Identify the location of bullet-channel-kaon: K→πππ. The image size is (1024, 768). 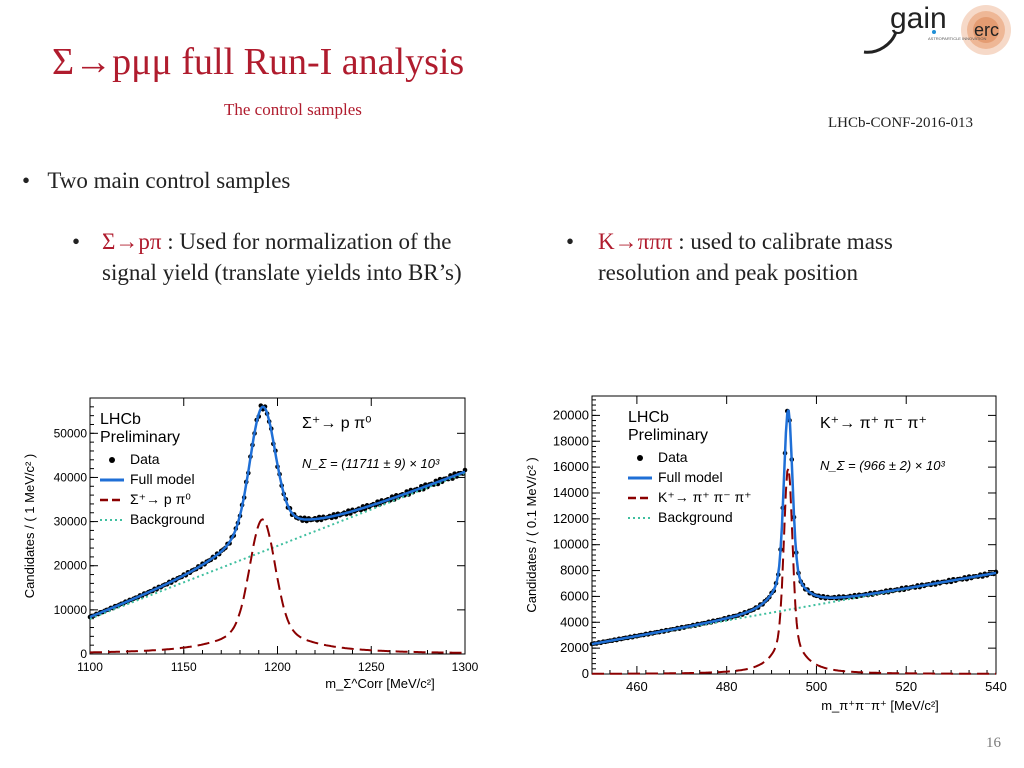
(635, 241).